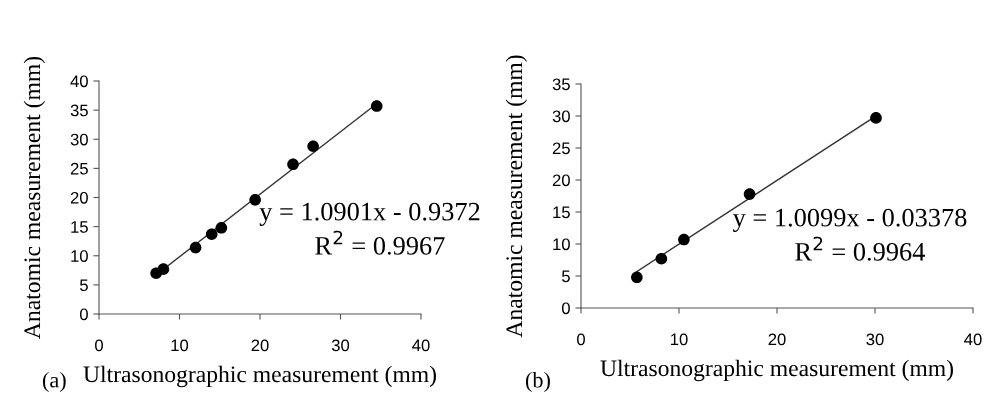  Describe the element at coordinates (537, 382) in the screenshot. I see `text: (b)` at that location.